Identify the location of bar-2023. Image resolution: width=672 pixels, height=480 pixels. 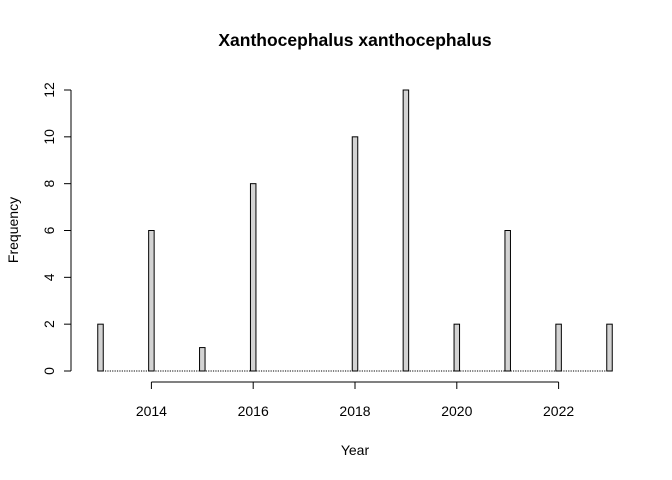
(609, 347).